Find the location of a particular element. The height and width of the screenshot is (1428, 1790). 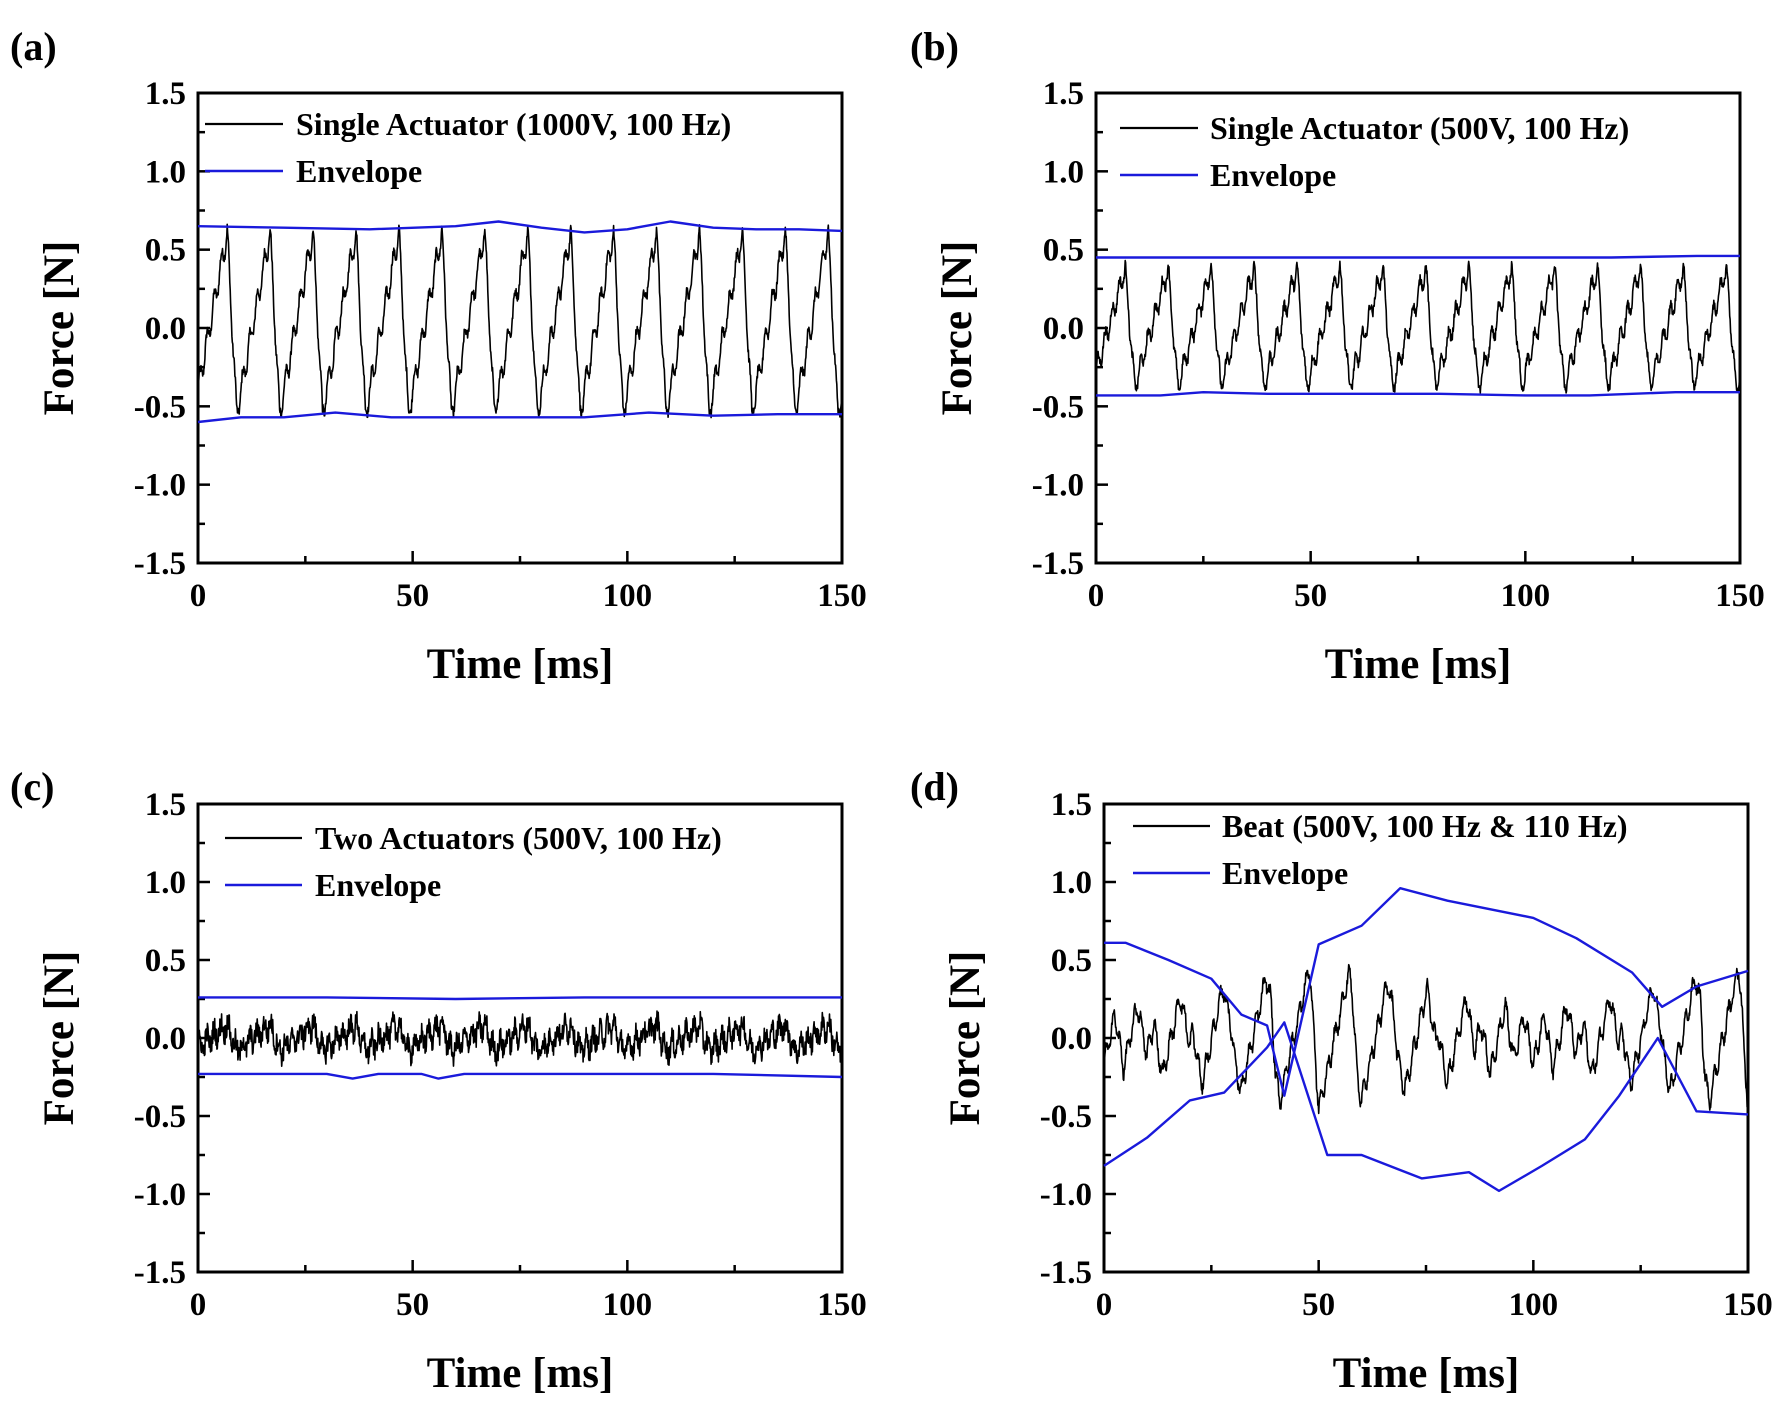

legend: Beat (500V, 100 Hz & 110 Hz) Envelope is located at coordinates (1380, 849).